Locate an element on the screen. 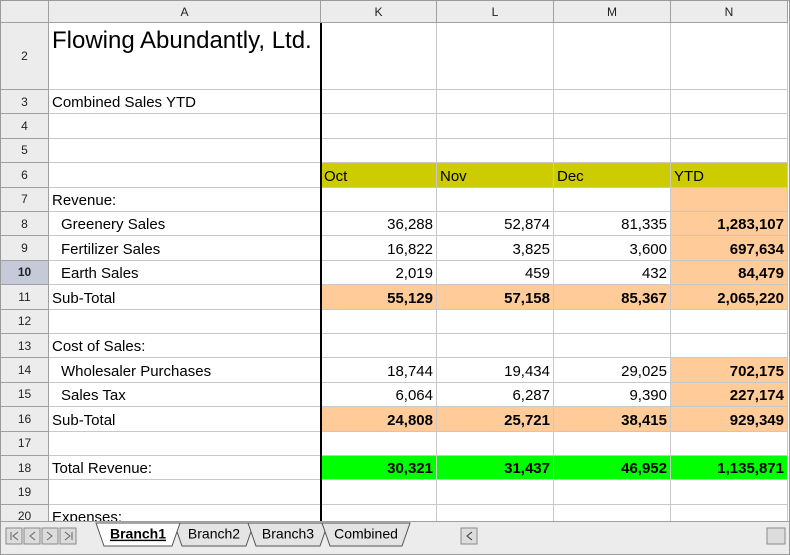  cell: Expenses: is located at coordinates (185, 512).